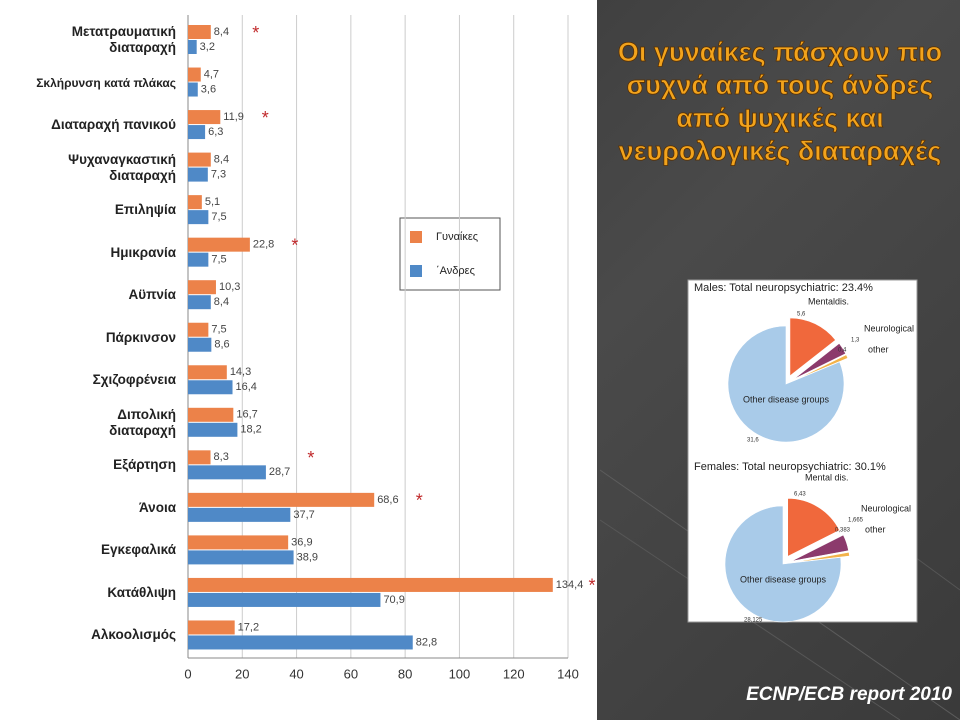 Image resolution: width=960 pixels, height=720 pixels. What do you see at coordinates (134, 380) in the screenshot?
I see `category-label: Σχιζοφρένεια` at bounding box center [134, 380].